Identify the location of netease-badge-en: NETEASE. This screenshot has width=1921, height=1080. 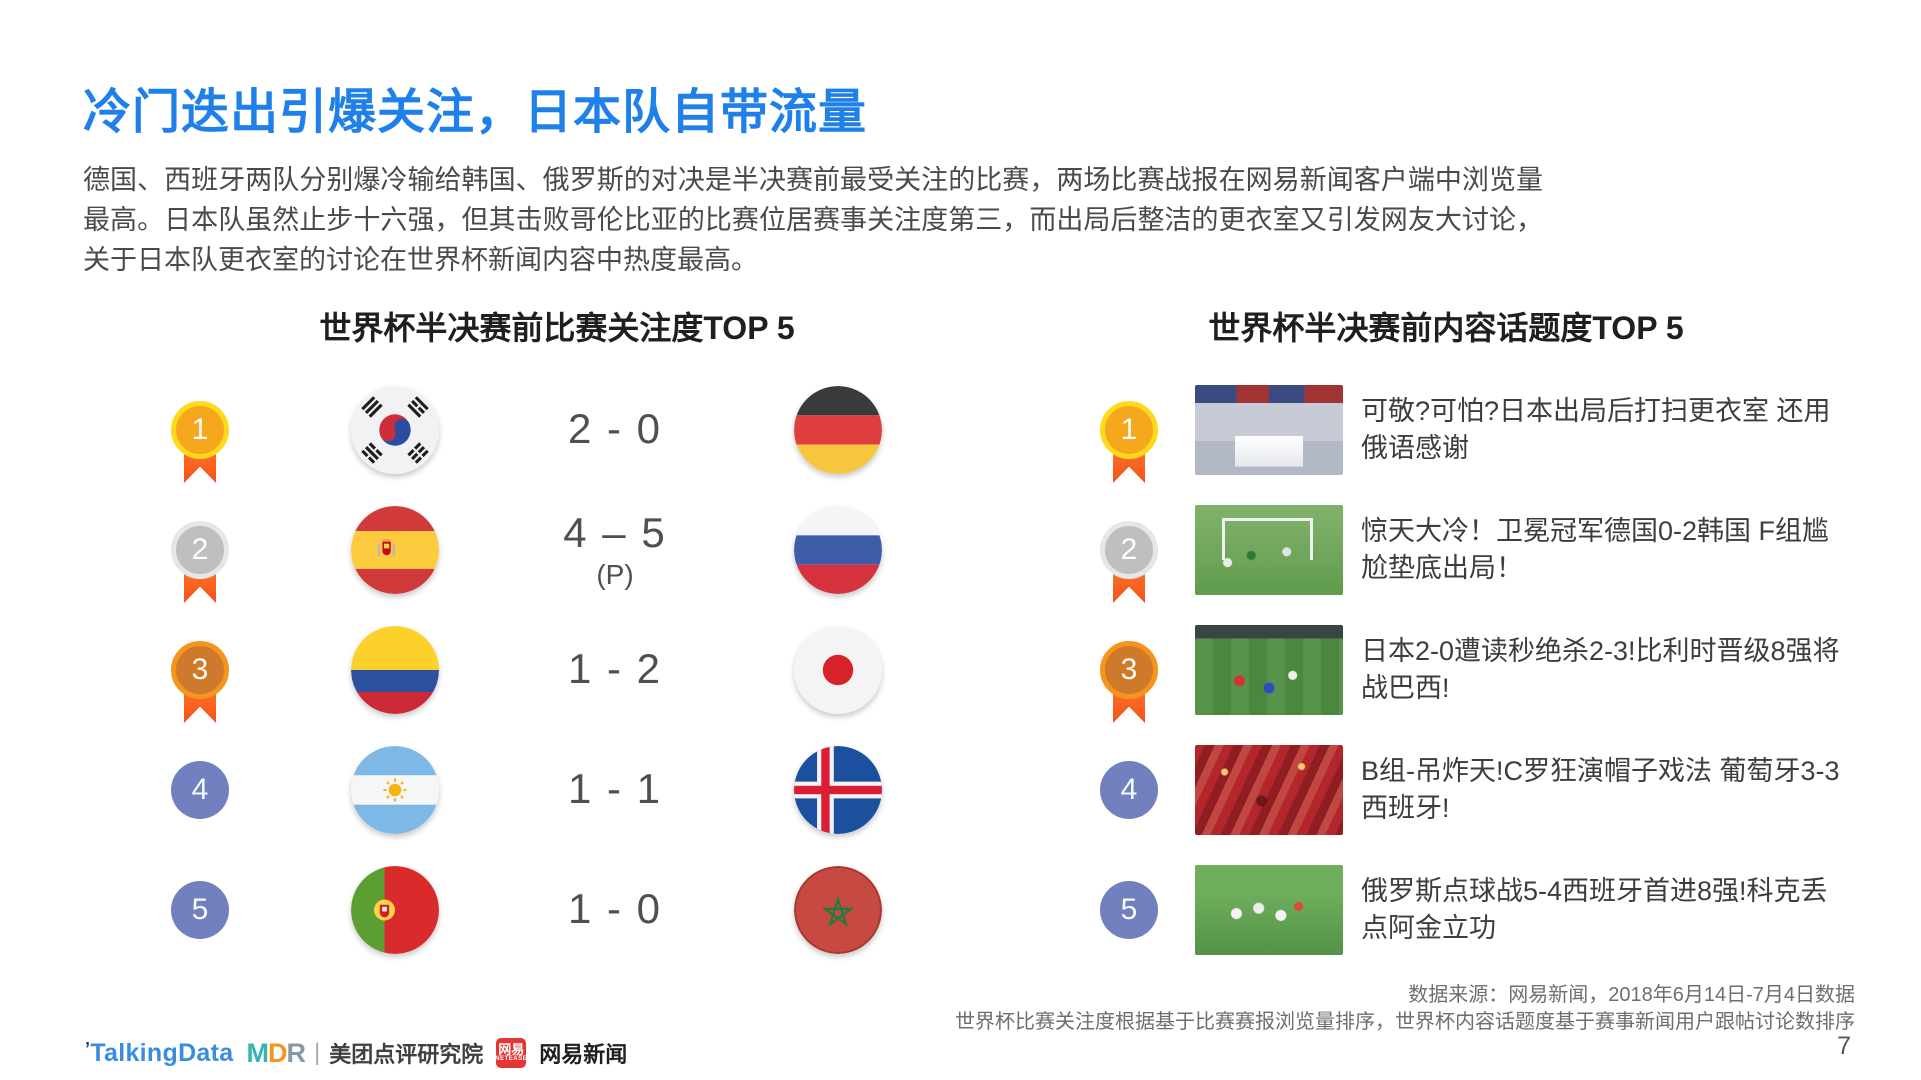
(511, 1059).